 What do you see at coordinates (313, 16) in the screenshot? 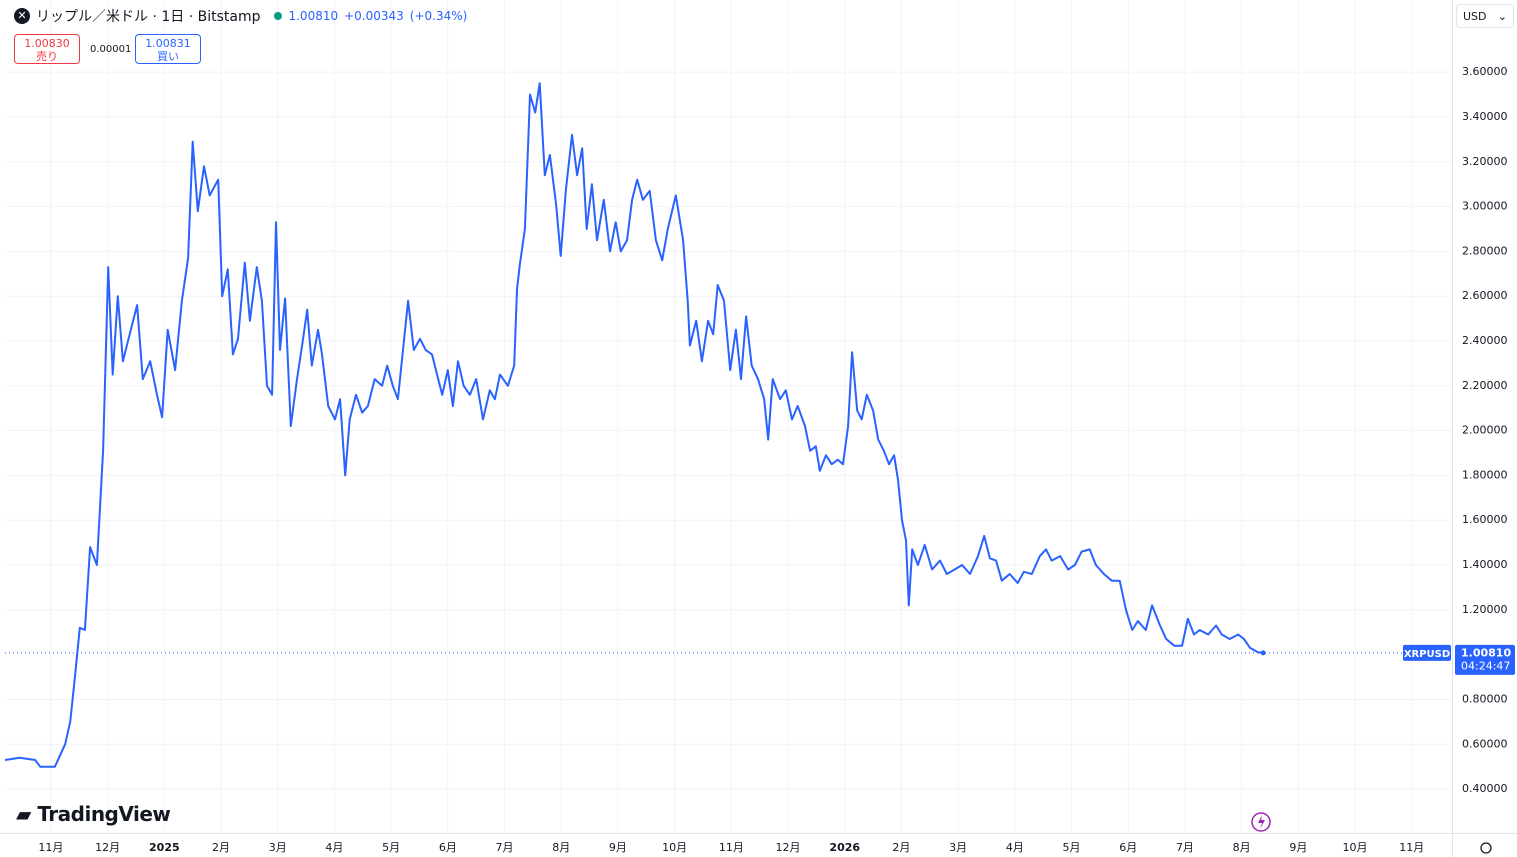
I see `last-price: 1.00810` at bounding box center [313, 16].